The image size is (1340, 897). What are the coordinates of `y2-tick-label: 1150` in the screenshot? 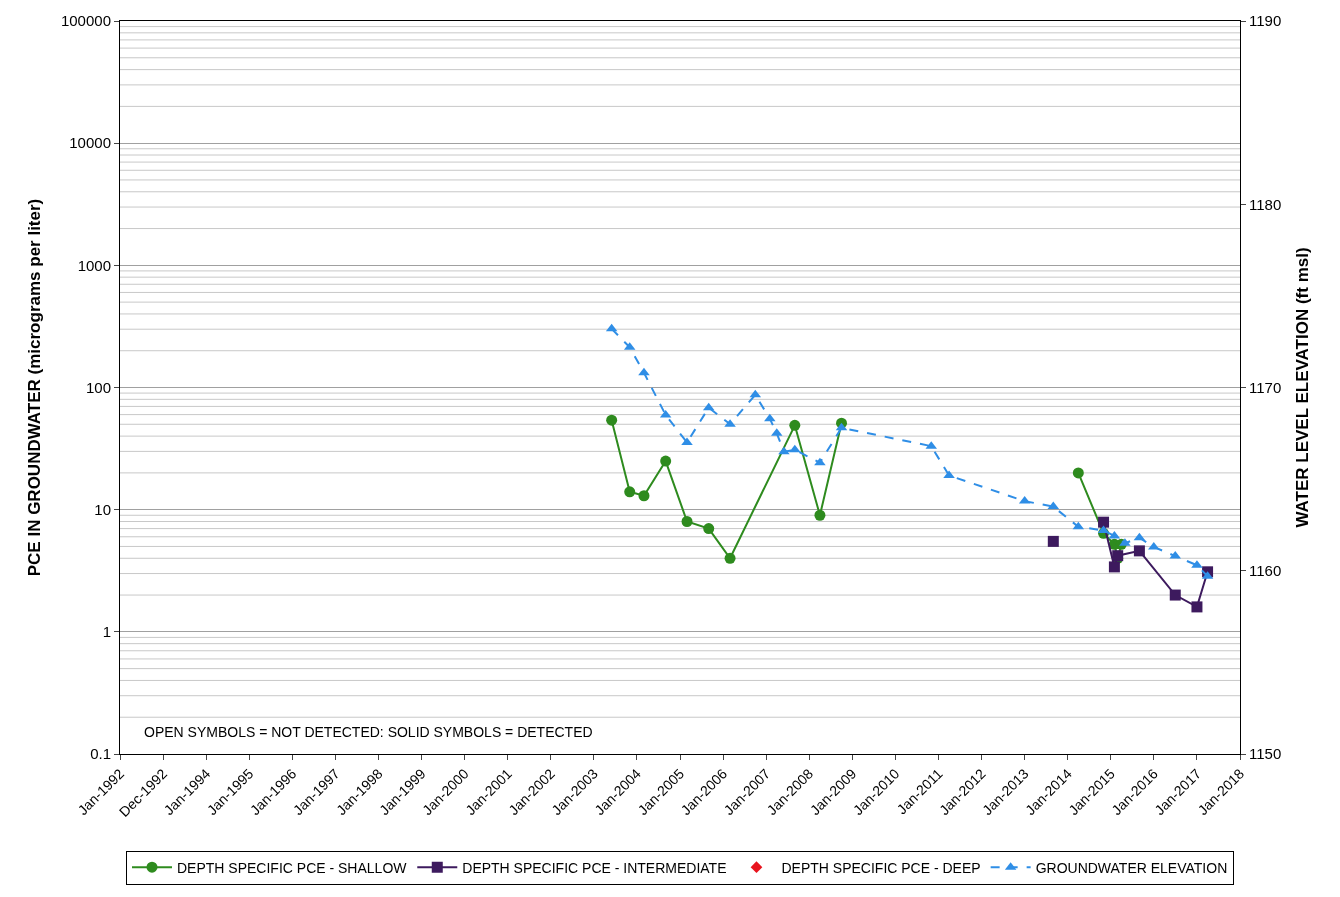 It's located at (1265, 754).